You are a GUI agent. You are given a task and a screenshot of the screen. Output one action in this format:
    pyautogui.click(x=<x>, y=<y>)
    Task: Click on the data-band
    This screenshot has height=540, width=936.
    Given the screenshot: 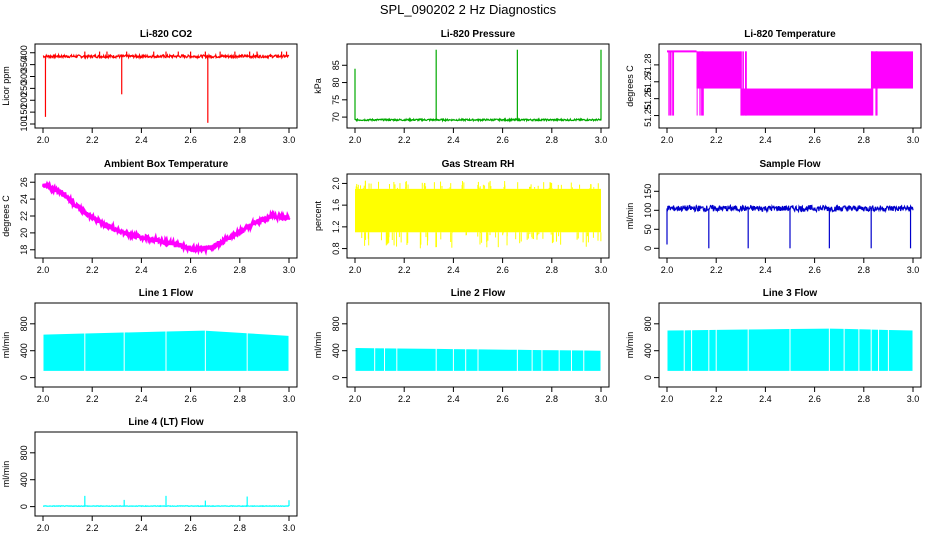 What is the action you would take?
    pyautogui.click(x=478, y=210)
    